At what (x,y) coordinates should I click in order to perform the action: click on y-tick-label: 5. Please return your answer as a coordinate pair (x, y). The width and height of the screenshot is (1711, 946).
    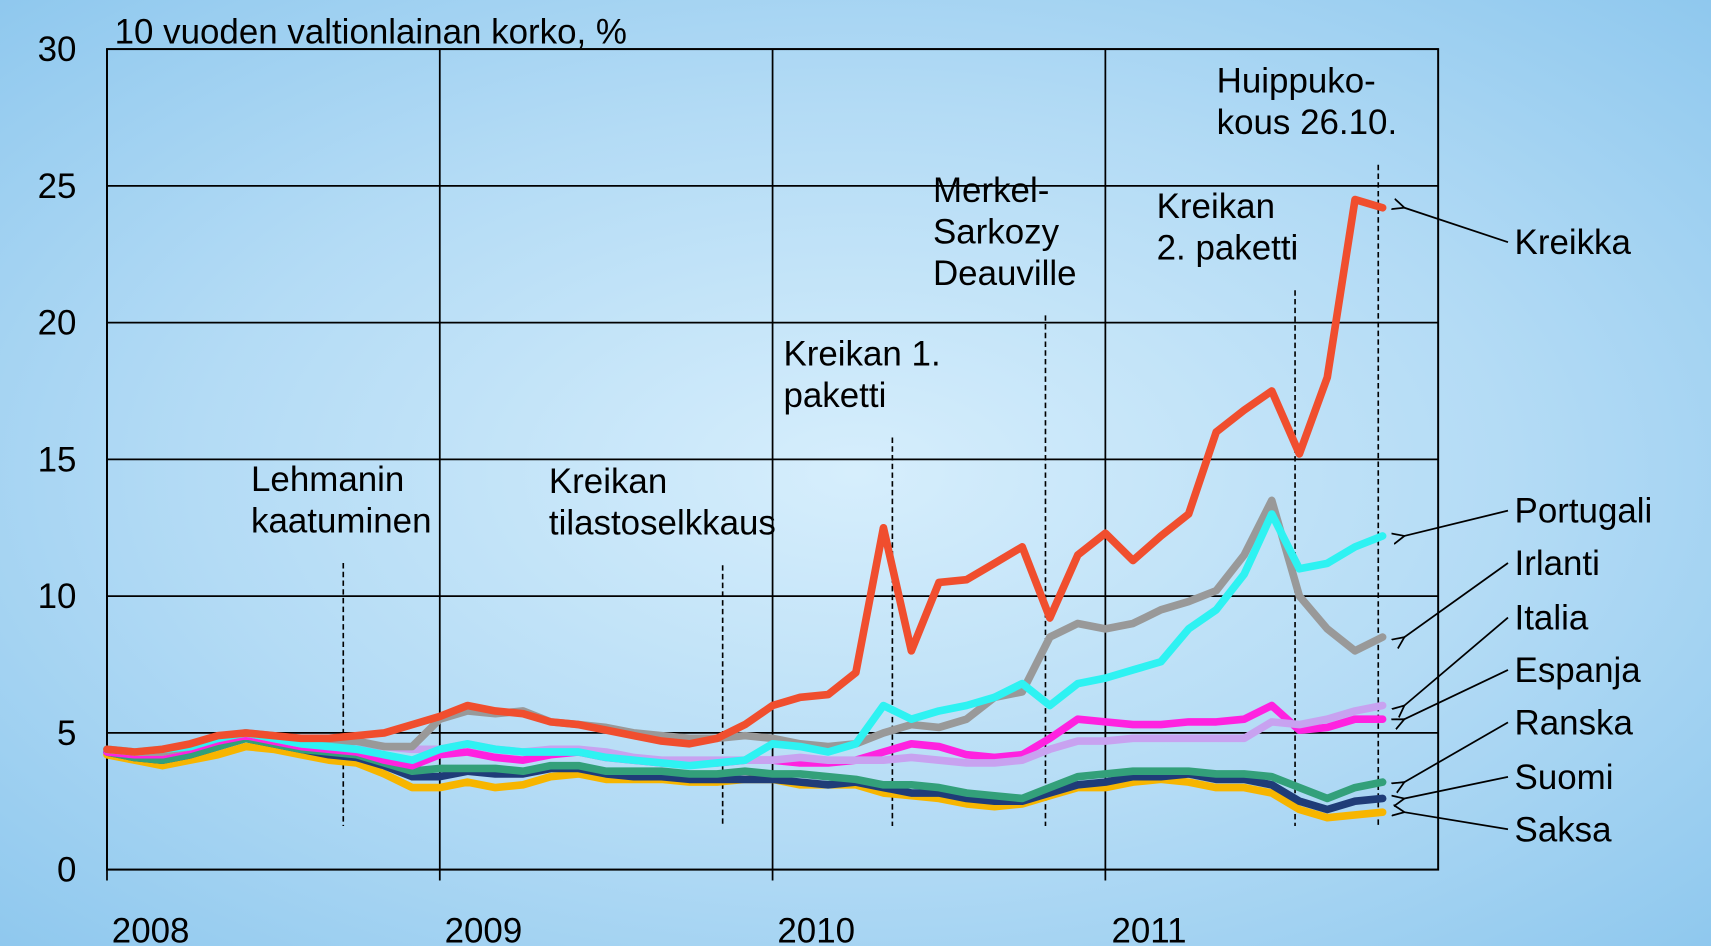
    Looking at the image, I should click on (66, 733).